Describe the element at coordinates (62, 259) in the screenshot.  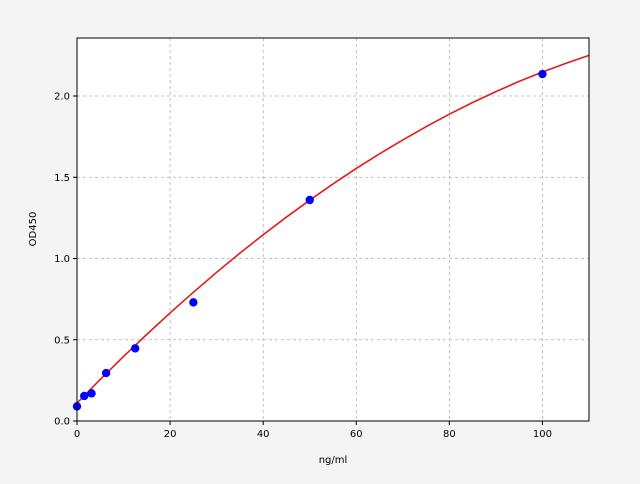
I see `y-tick-label: 1.0` at that location.